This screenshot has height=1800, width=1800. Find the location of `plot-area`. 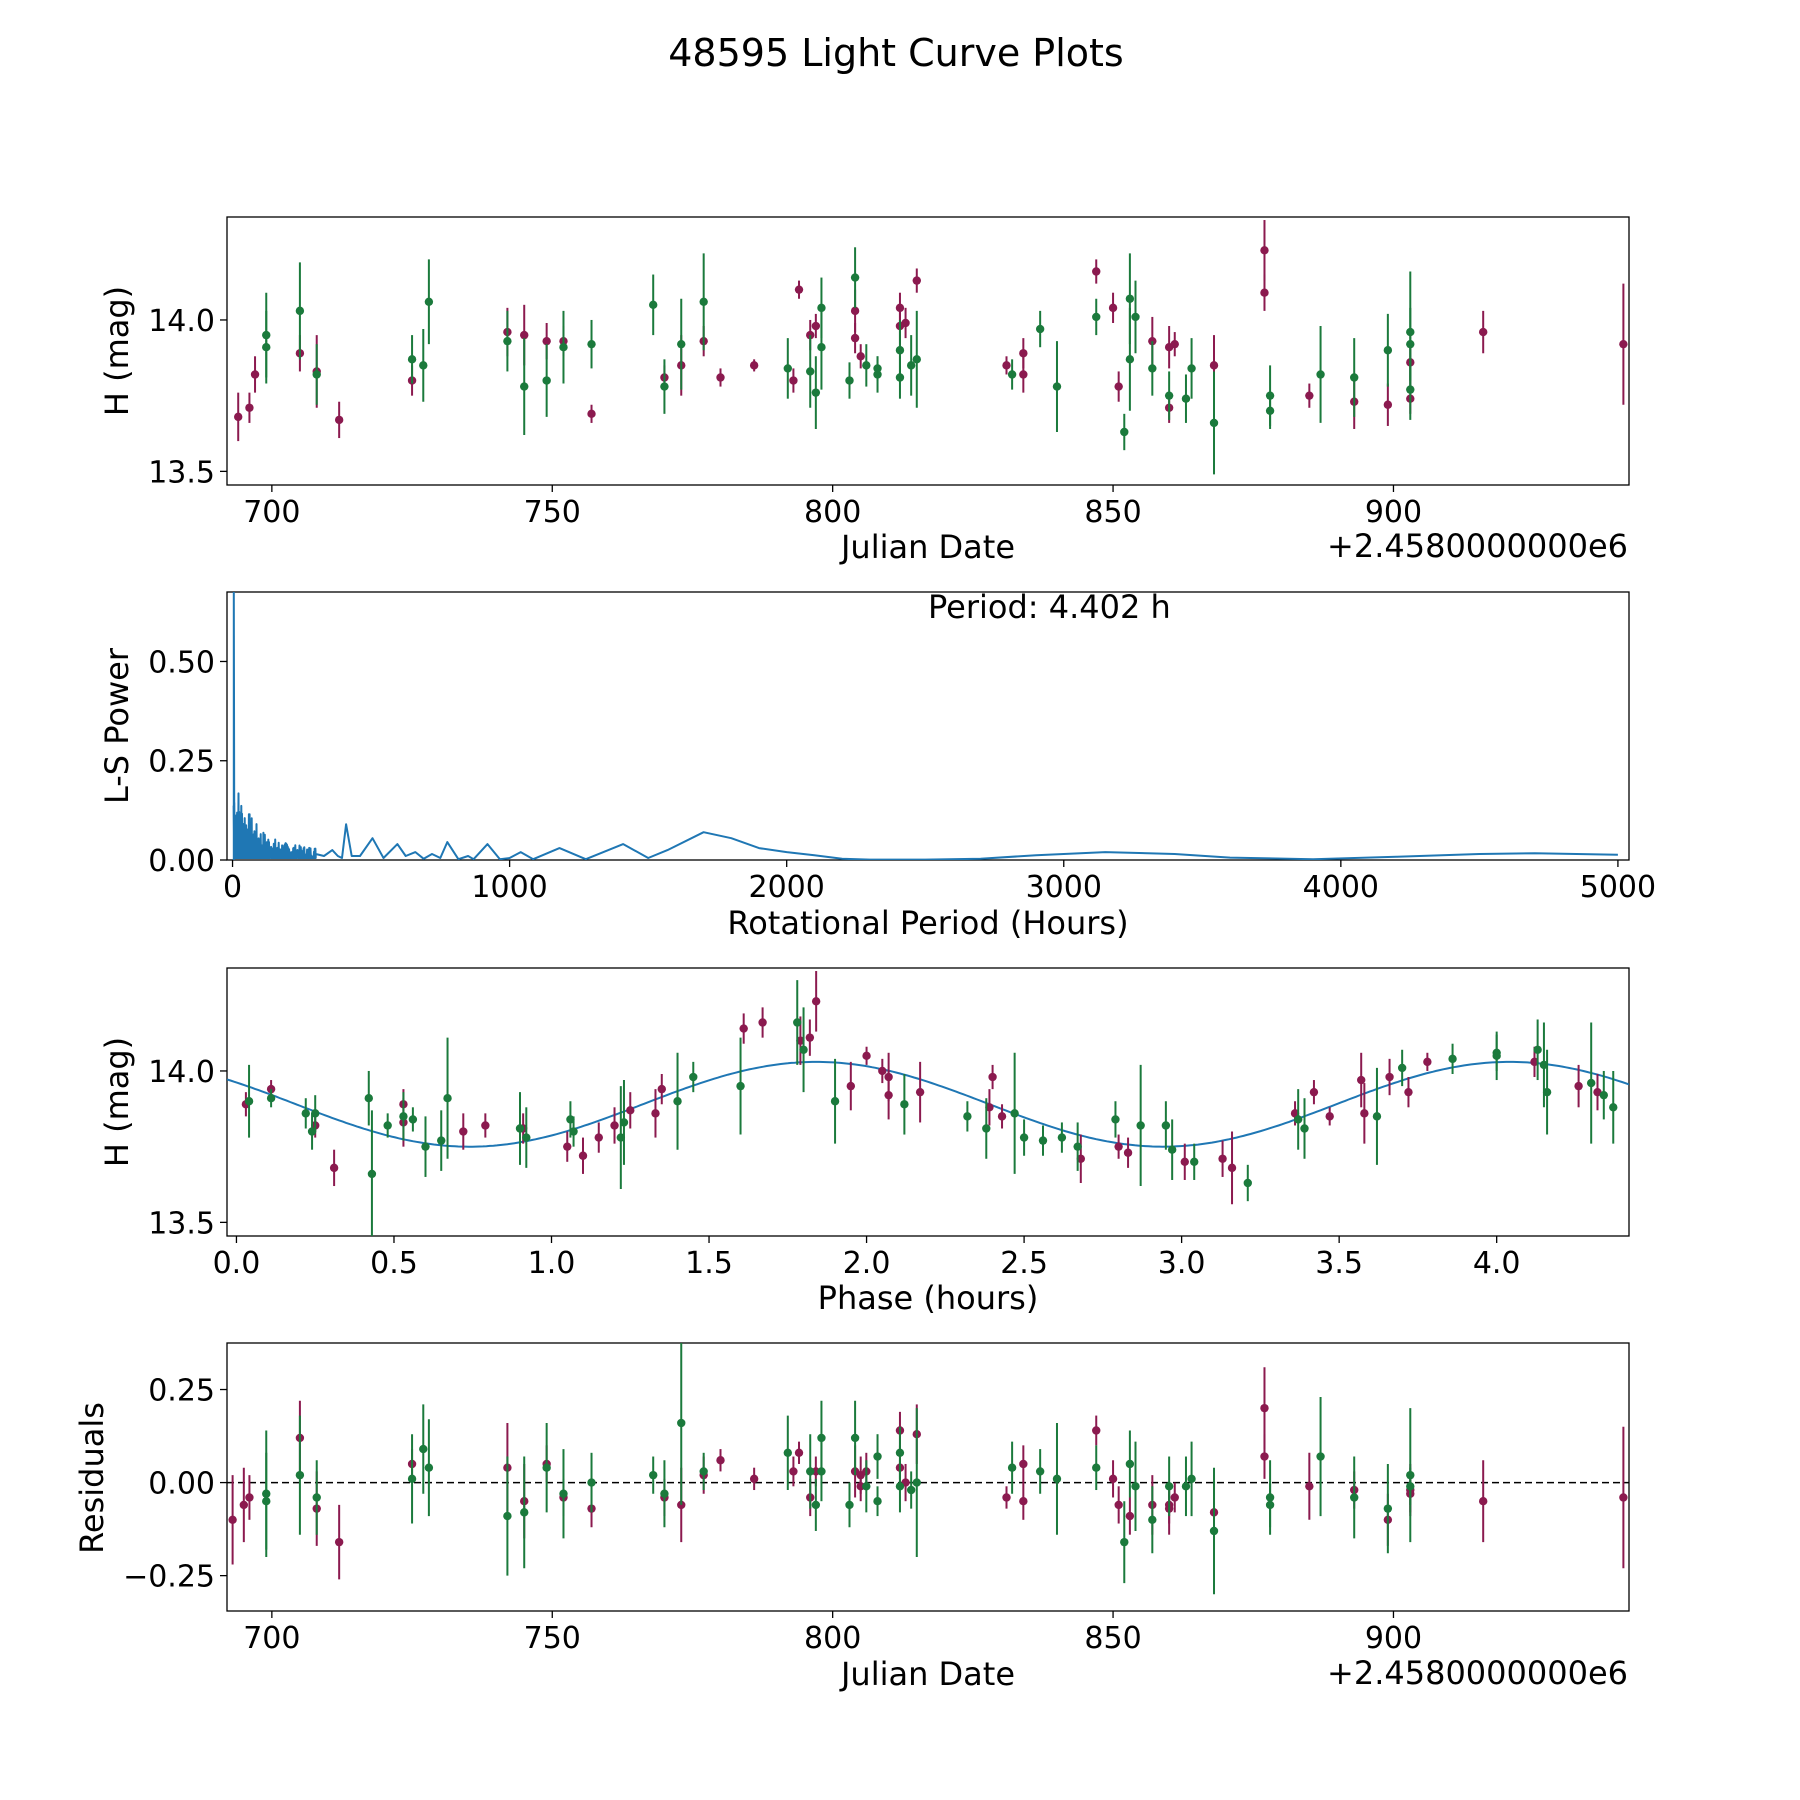

plot-area is located at coordinates (928, 1103).